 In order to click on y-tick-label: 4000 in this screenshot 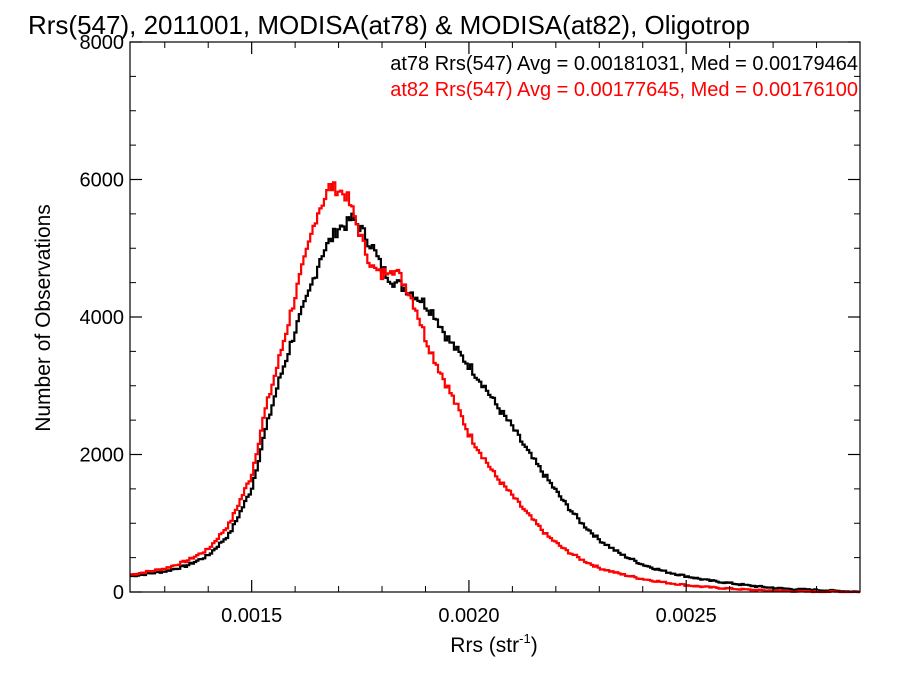, I will do `click(102, 318)`.